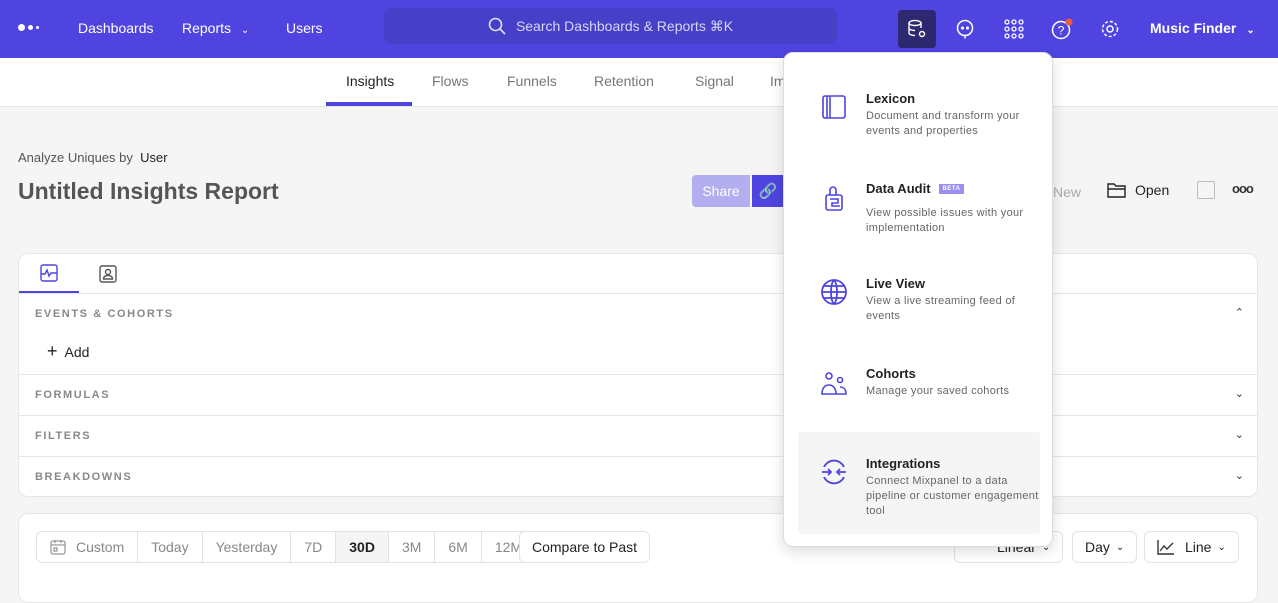  I want to click on date-yesterday: Yesterday, so click(247, 547).